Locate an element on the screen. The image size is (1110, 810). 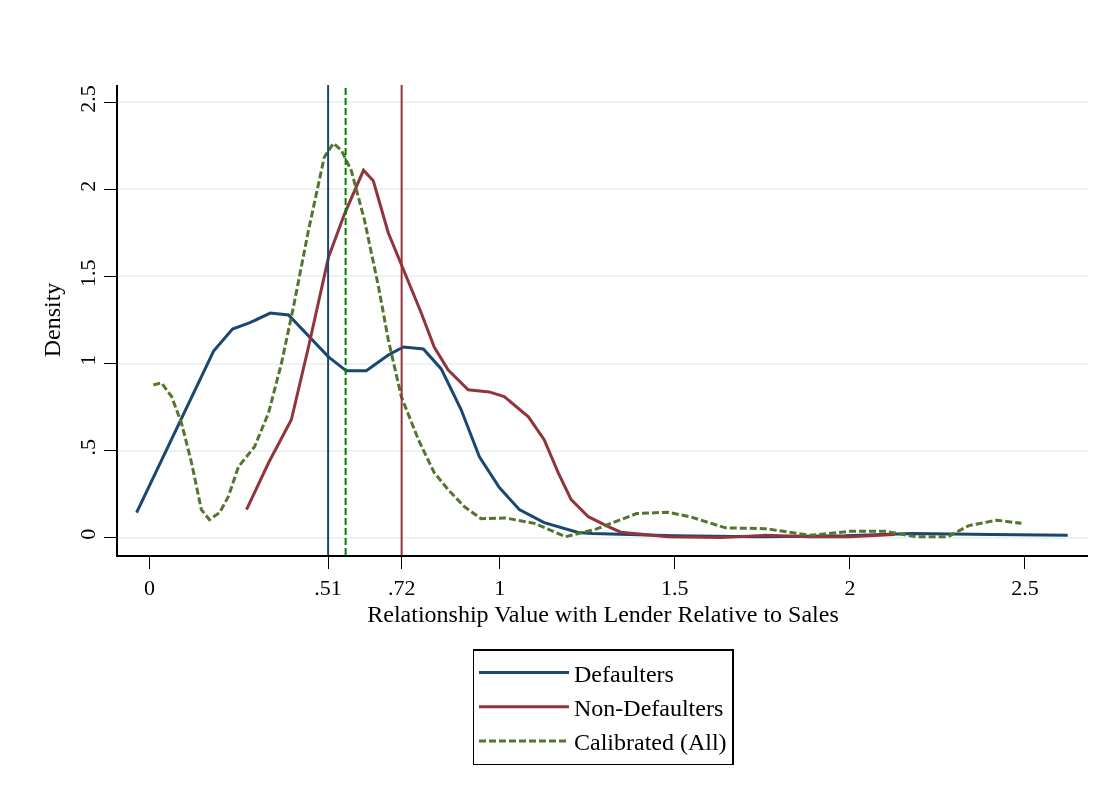
y-tick-label: 0 is located at coordinates (88, 534).